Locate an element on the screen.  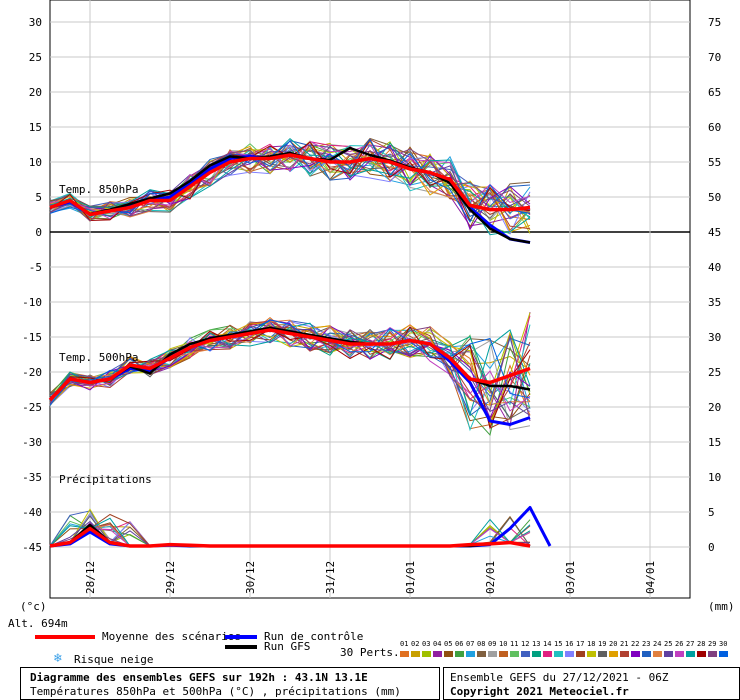
legend-control-line is located at coordinates (241, 637).